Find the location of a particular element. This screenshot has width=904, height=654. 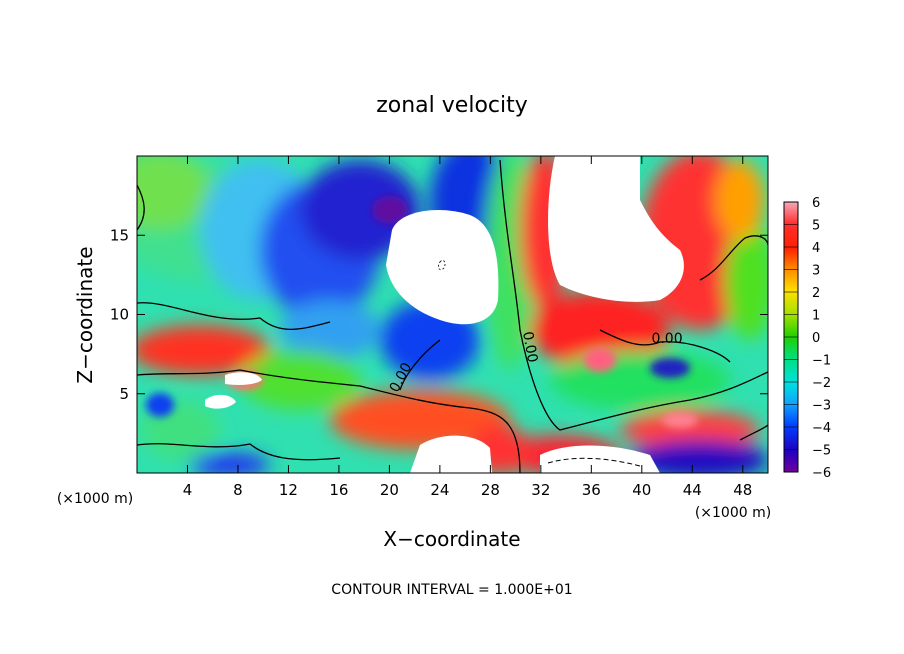

x-unit-label-left: (×1000 m) is located at coordinates (95, 499).